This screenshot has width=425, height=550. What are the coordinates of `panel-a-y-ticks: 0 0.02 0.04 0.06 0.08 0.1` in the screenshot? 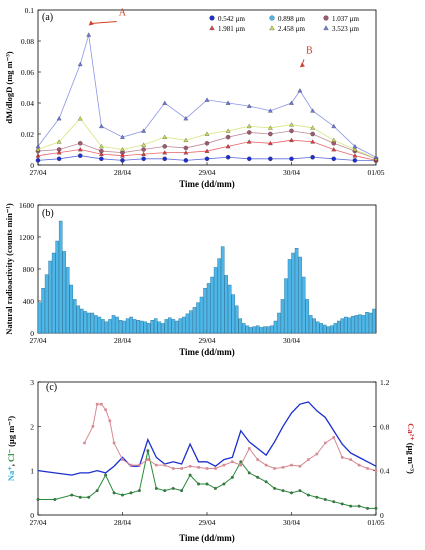 It's located at (31, 88).